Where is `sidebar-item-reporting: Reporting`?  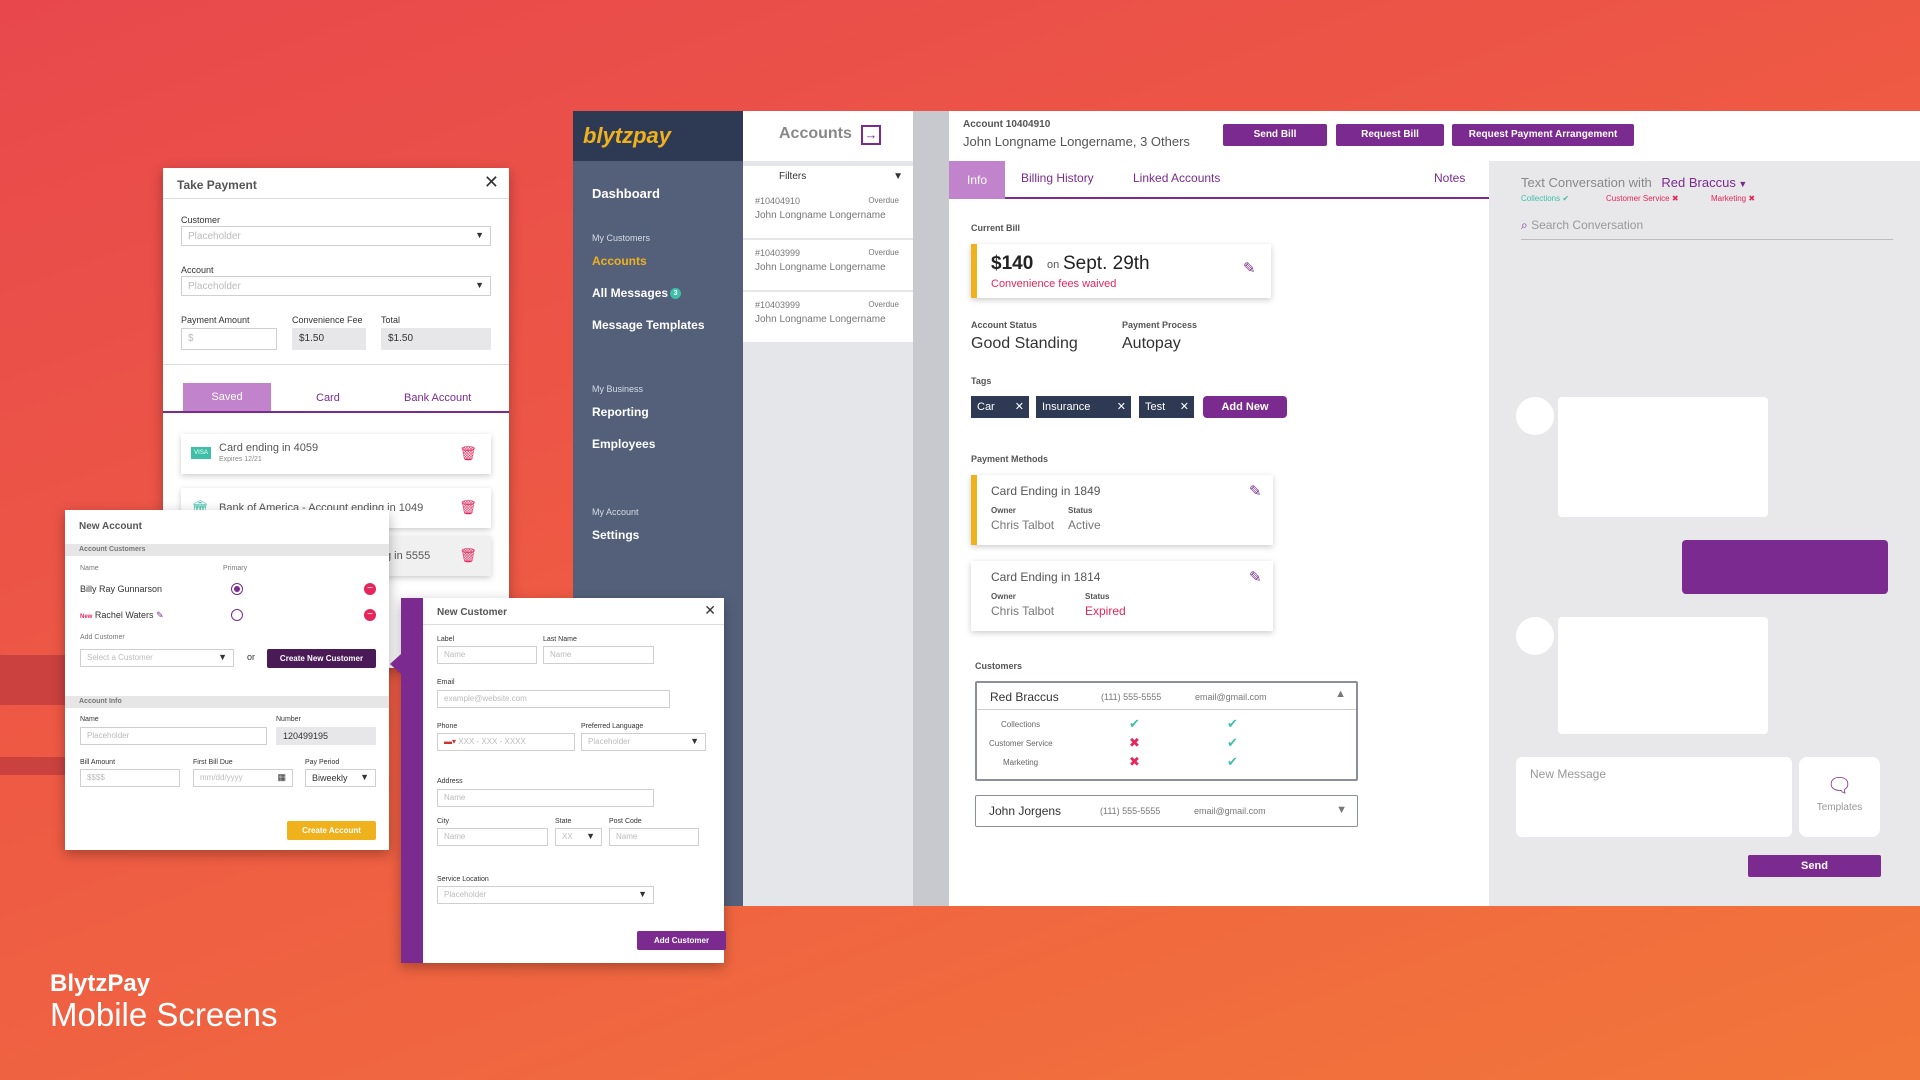 sidebar-item-reporting: Reporting is located at coordinates (620, 412).